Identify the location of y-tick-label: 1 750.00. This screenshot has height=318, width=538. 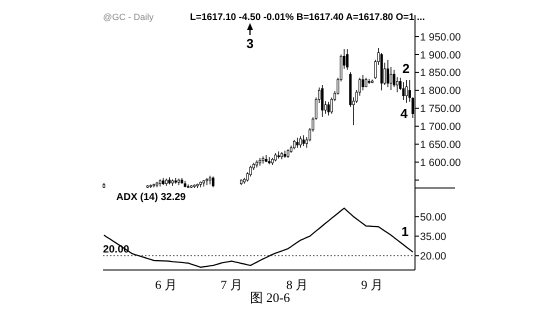
(441, 109).